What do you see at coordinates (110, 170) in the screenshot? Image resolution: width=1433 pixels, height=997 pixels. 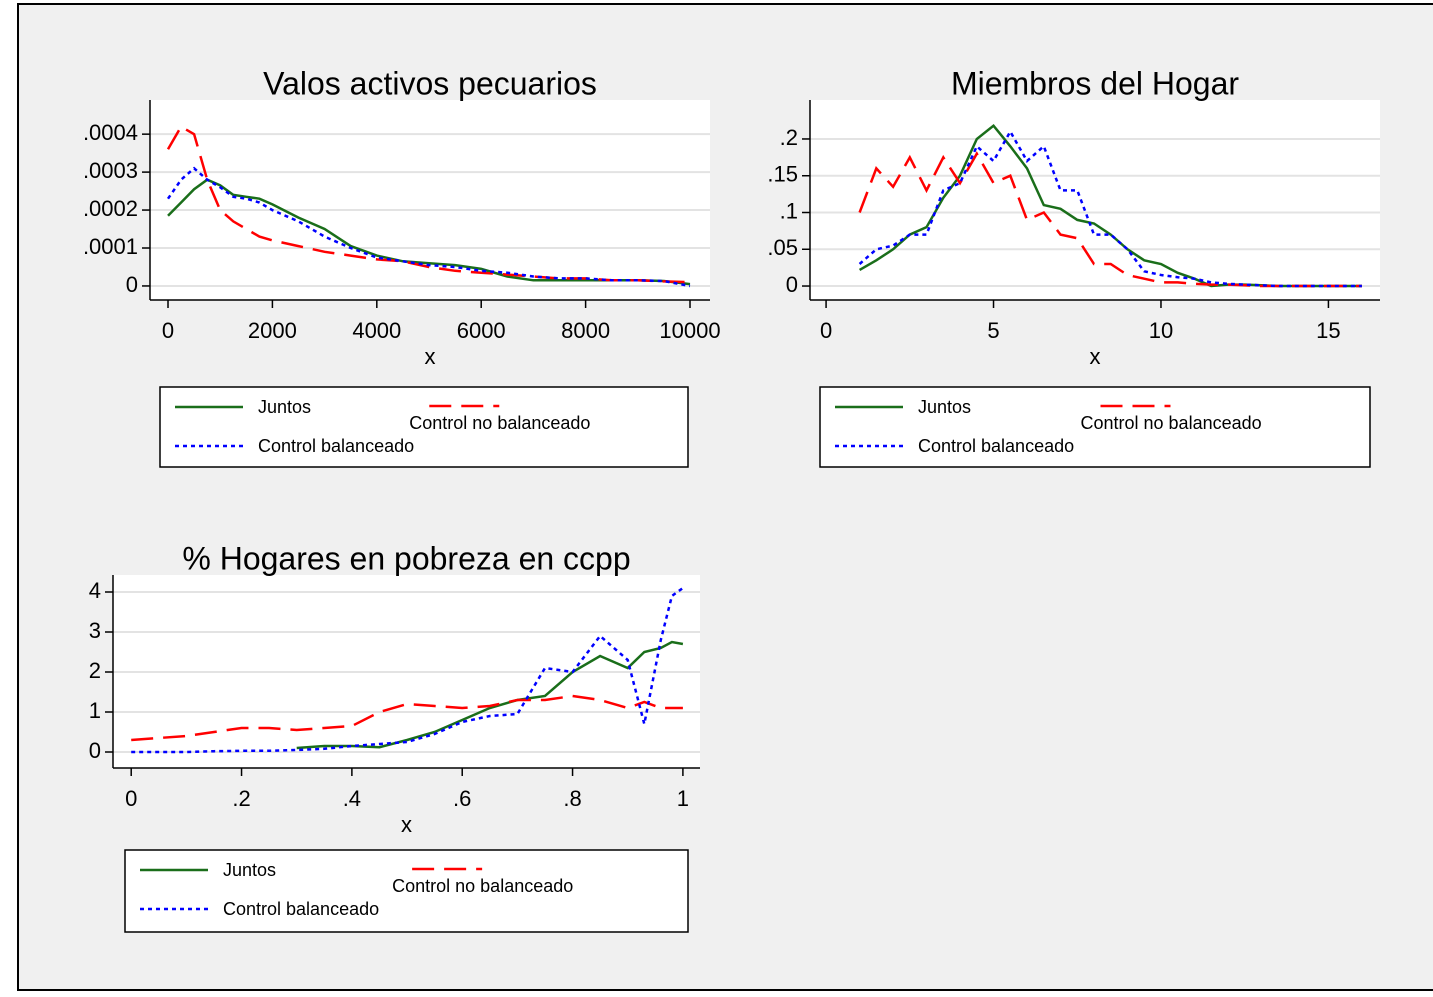 I see `y-tick-label: .0003` at bounding box center [110, 170].